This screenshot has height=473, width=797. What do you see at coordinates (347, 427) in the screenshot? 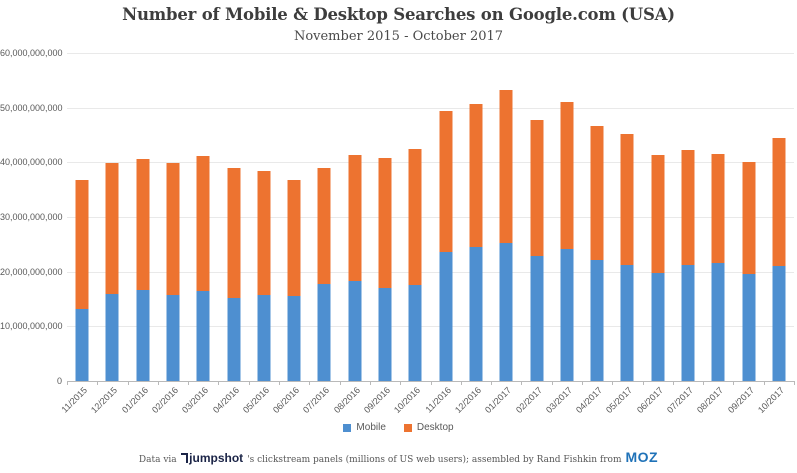
I see `mobile-swatch-icon` at bounding box center [347, 427].